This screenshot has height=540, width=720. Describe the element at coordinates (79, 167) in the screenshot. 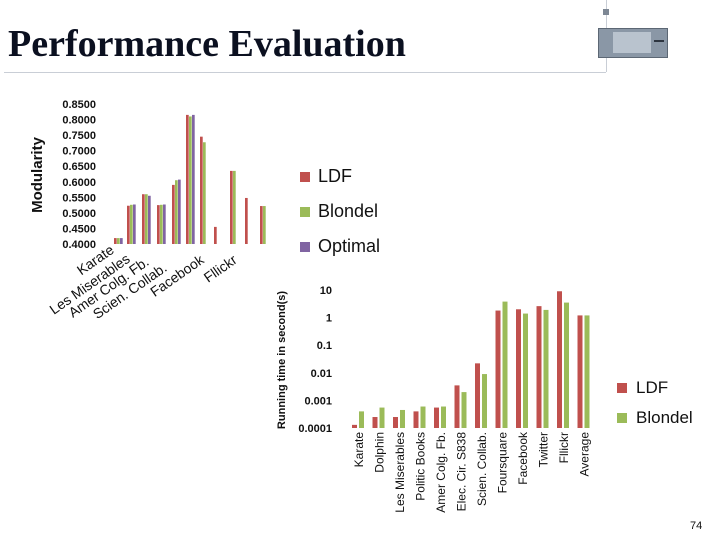

I see `modularity-tick-label: 0.6500` at that location.